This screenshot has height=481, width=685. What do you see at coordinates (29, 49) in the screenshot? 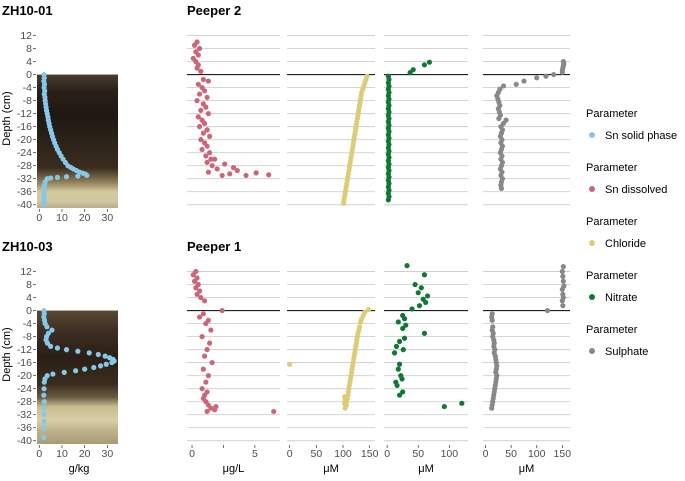
I see `y-tick-label: 8` at bounding box center [29, 49].